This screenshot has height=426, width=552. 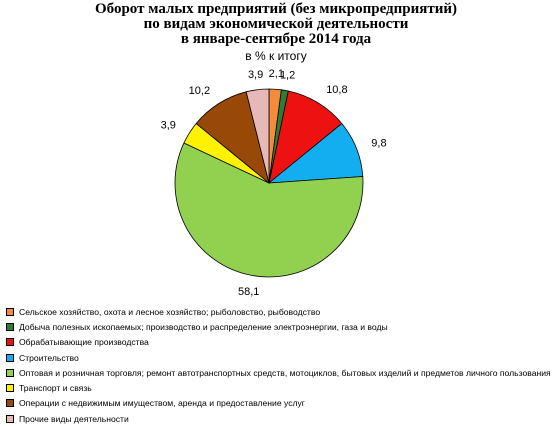 I want to click on pie-data-label: 9,8, so click(x=378, y=144).